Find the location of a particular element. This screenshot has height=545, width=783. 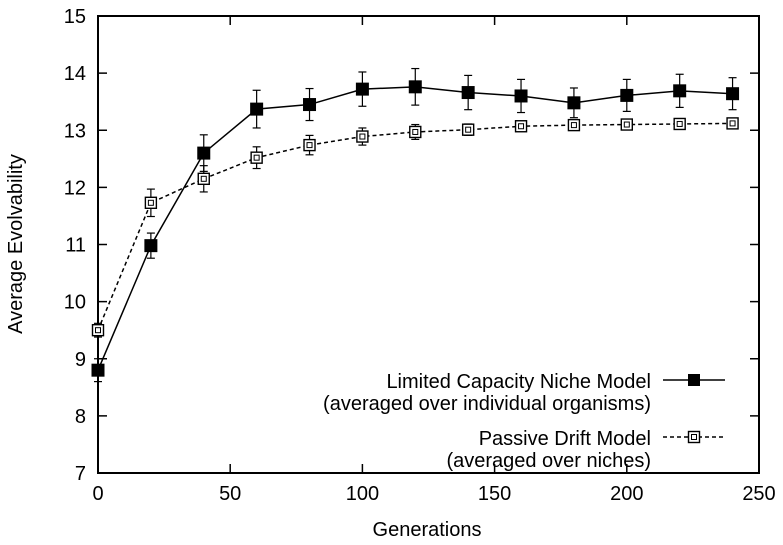

y-tick-label: 11 is located at coordinates (75, 246).